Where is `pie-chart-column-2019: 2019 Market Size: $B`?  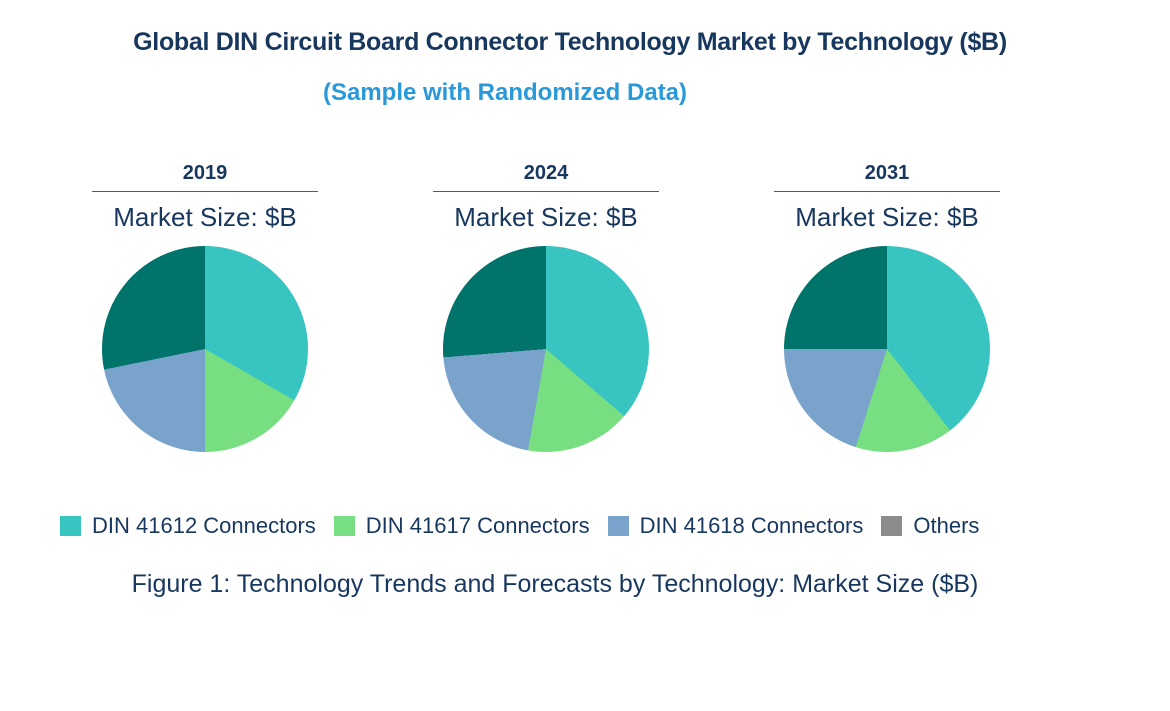
pie-chart-column-2019: 2019 Market Size: $B is located at coordinates (205, 307).